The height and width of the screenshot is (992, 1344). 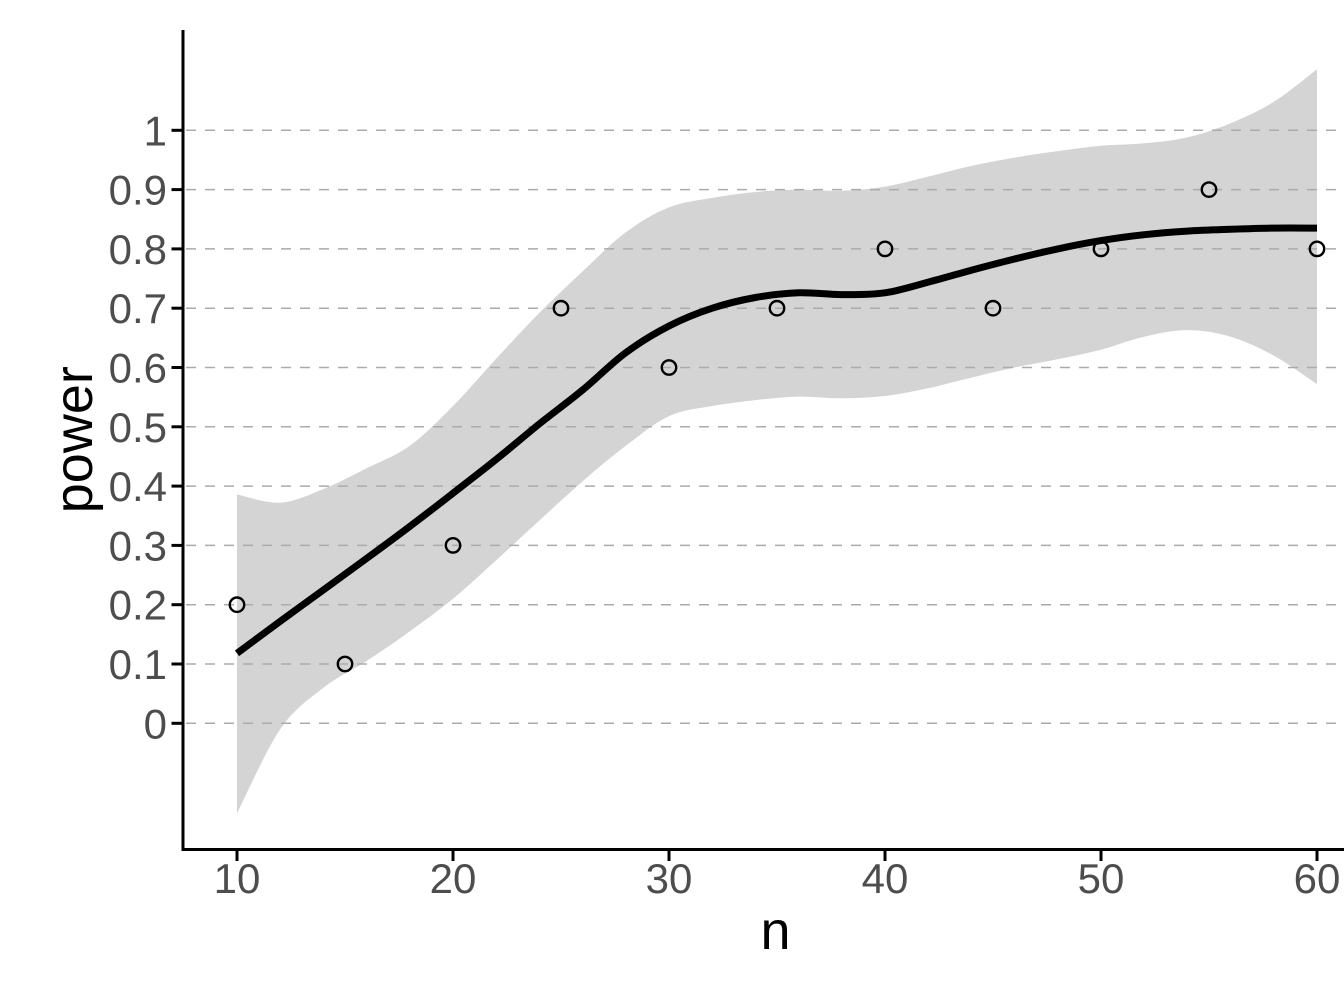 I want to click on x-tick-label: 10, so click(x=237, y=878).